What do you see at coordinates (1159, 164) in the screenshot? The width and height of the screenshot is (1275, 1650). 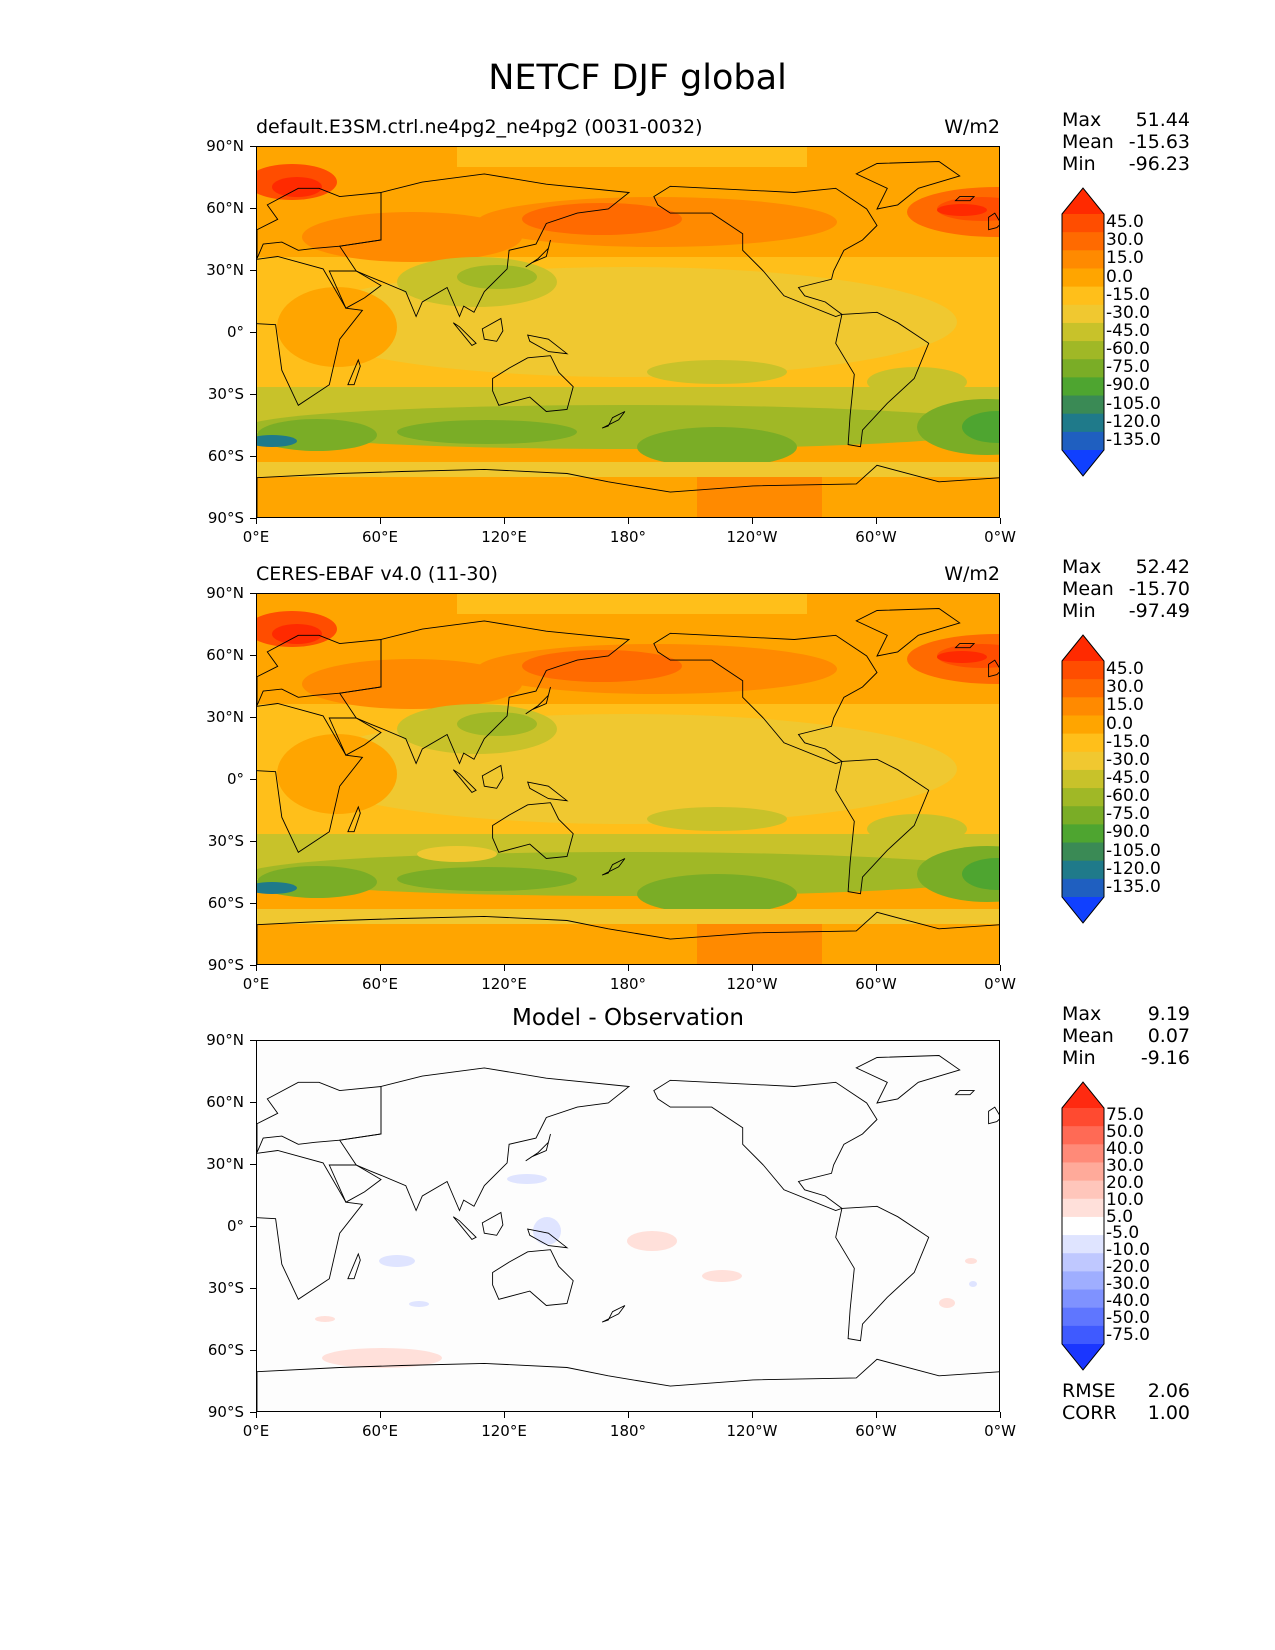 I see `stat-value: -96.23` at bounding box center [1159, 164].